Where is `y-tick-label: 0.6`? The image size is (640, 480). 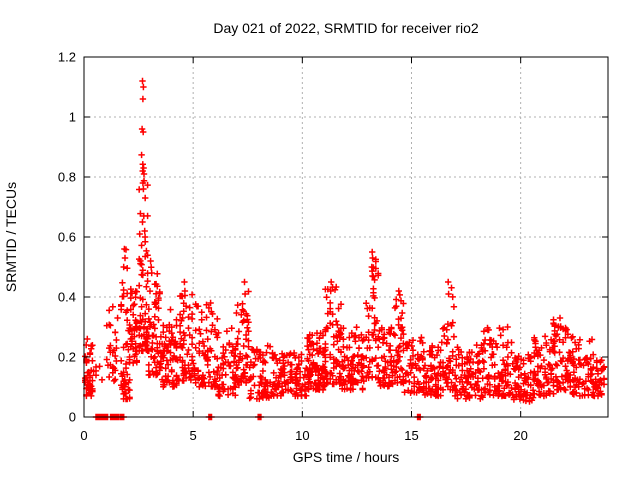
y-tick-label: 0.6 is located at coordinates (67, 237).